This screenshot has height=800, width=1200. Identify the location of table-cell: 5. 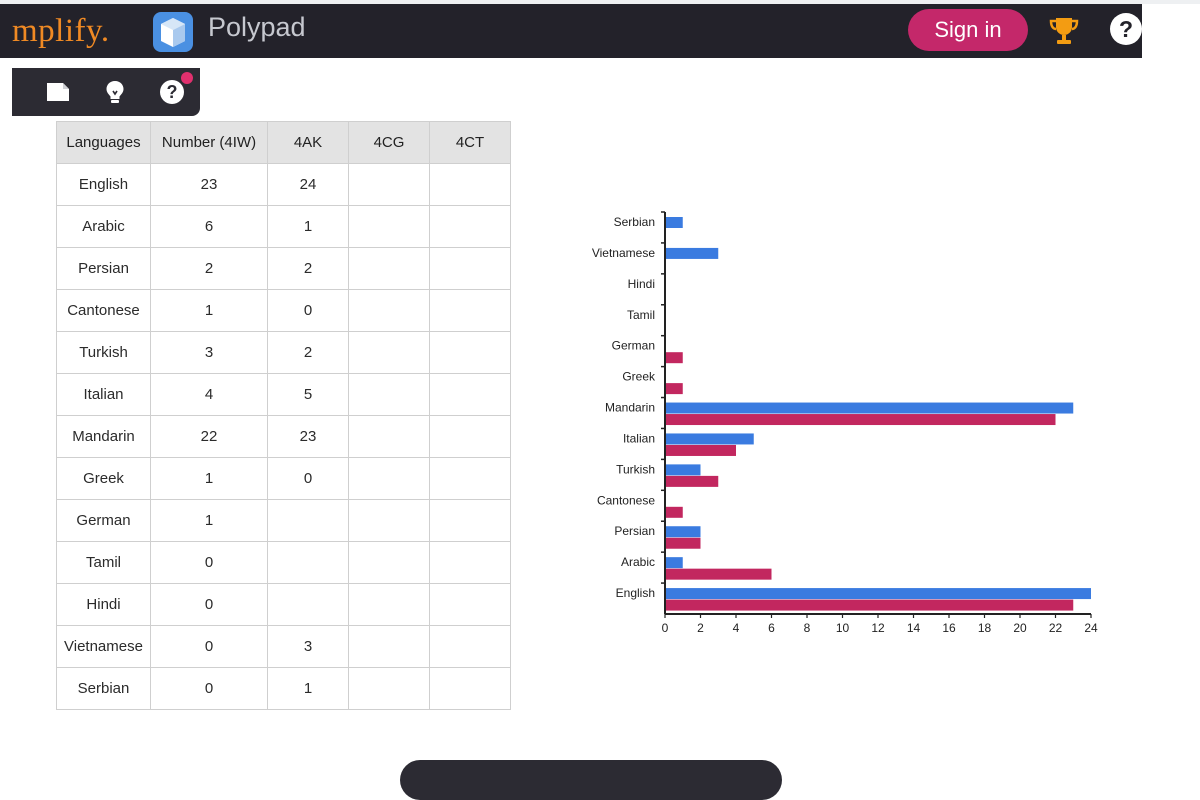
(308, 394).